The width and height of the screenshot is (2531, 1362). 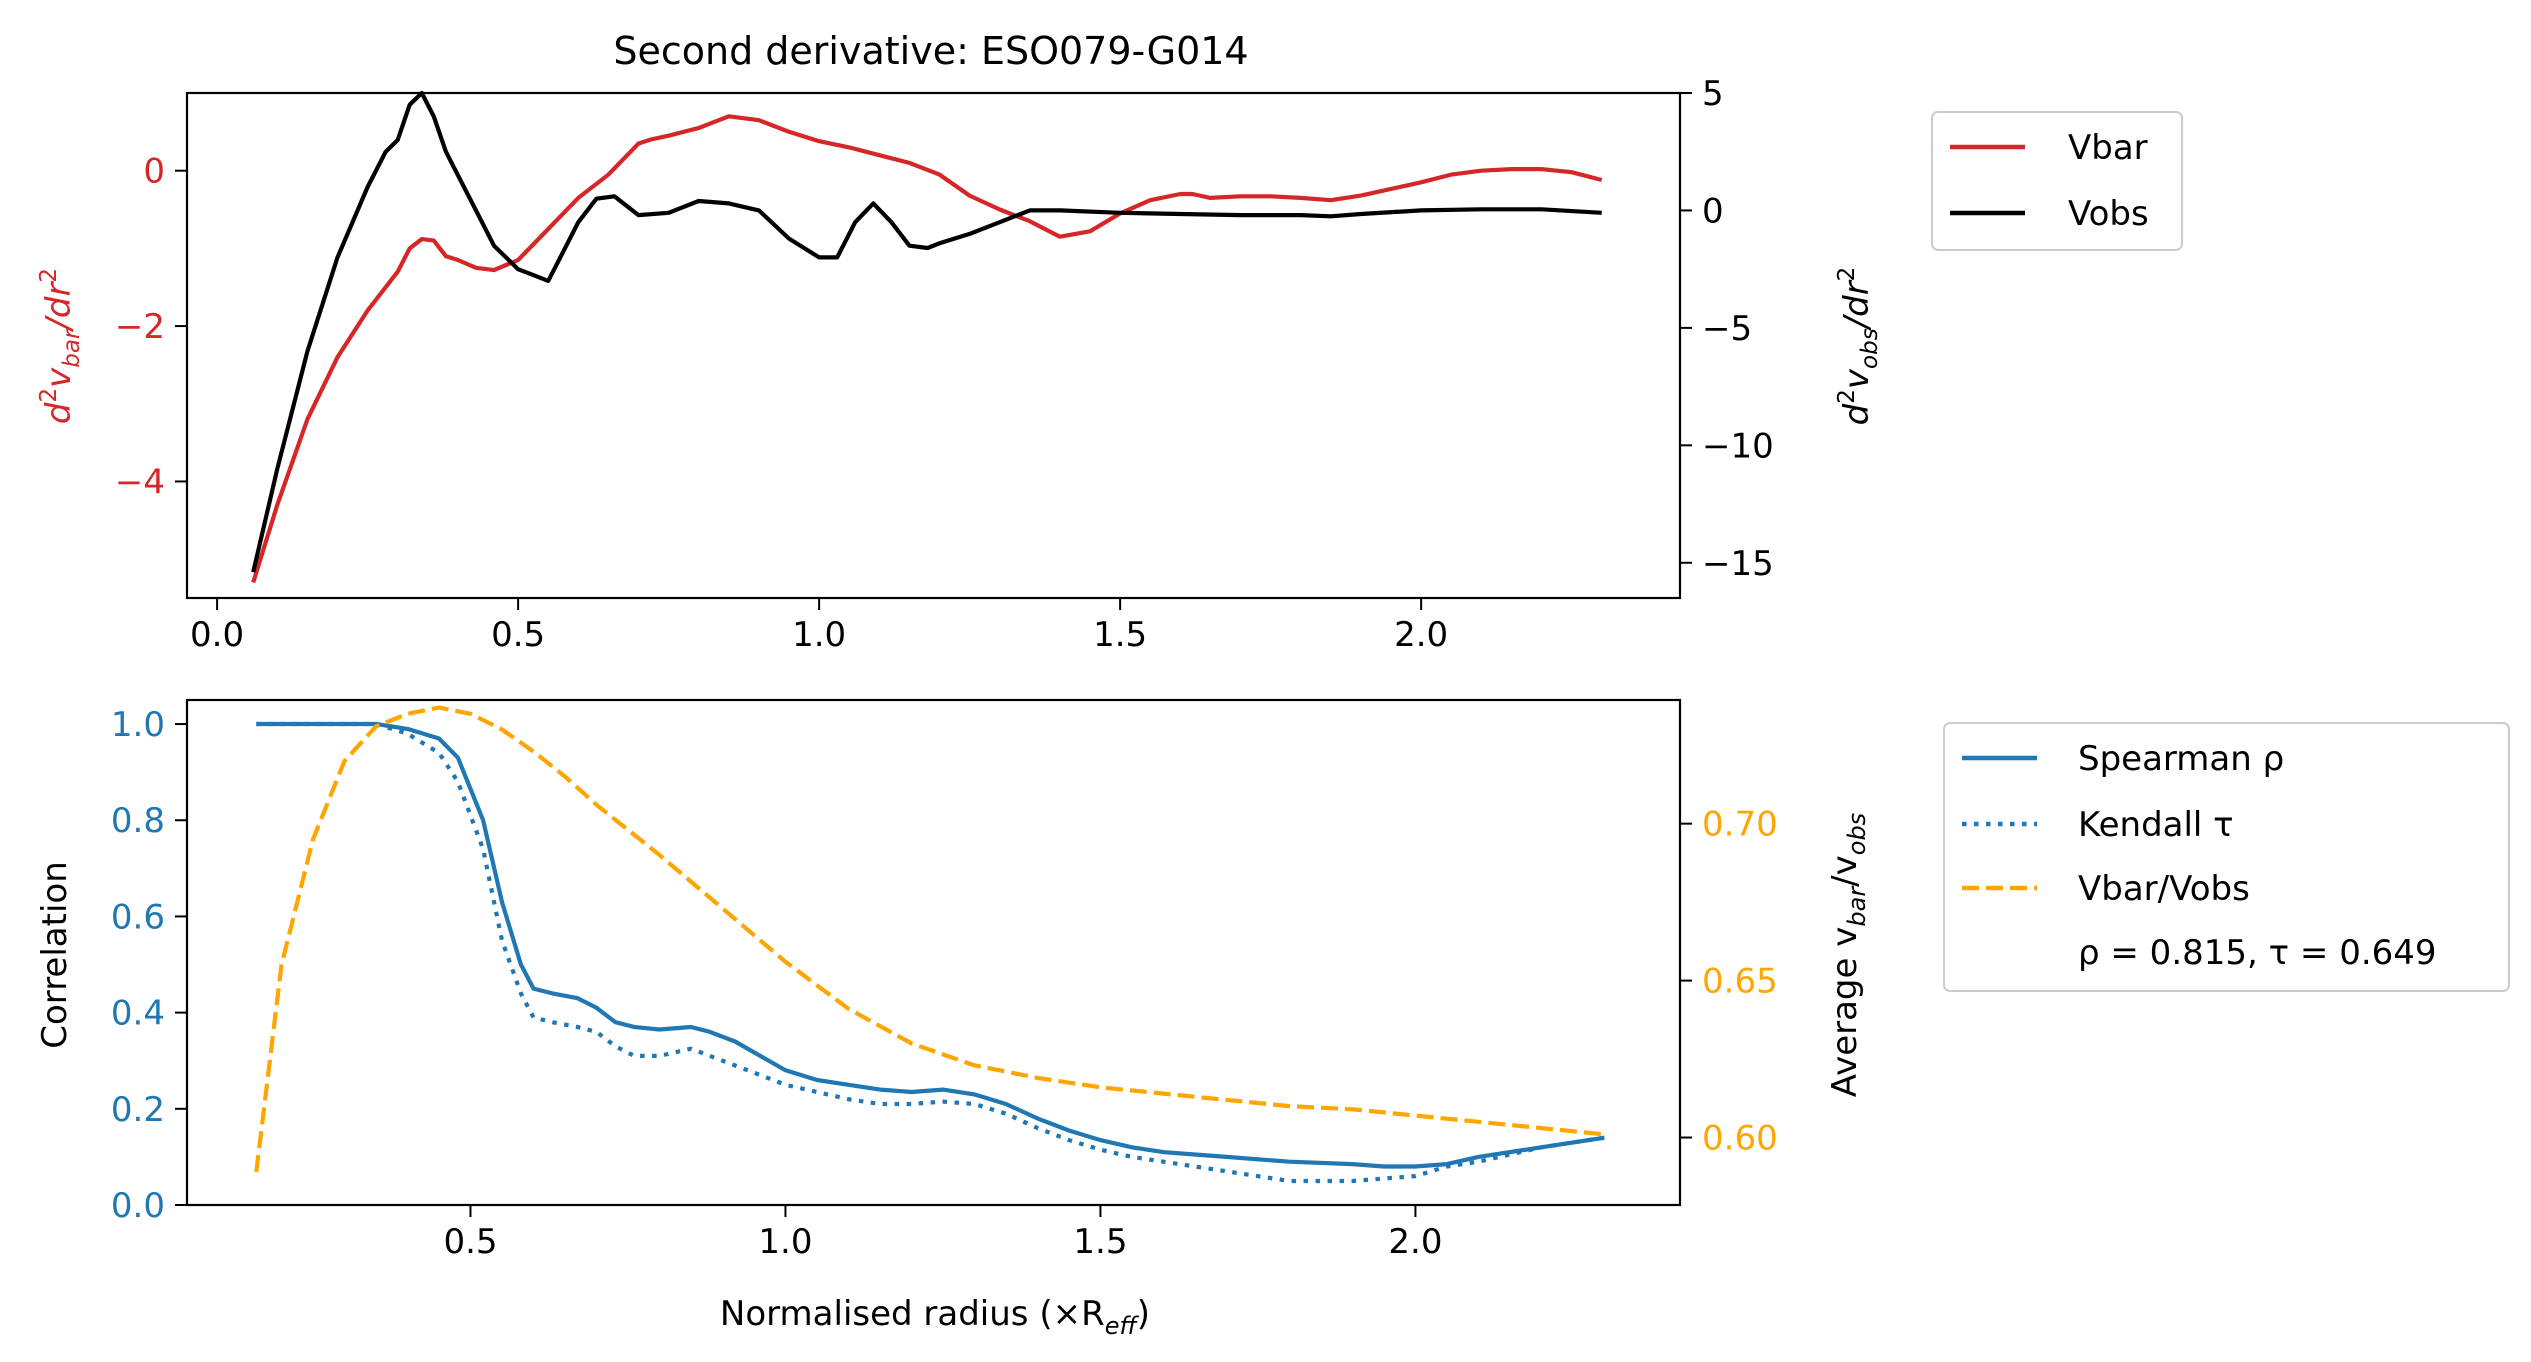 What do you see at coordinates (2181, 759) in the screenshot?
I see `legend-spearman-label: Spearman ρ` at bounding box center [2181, 759].